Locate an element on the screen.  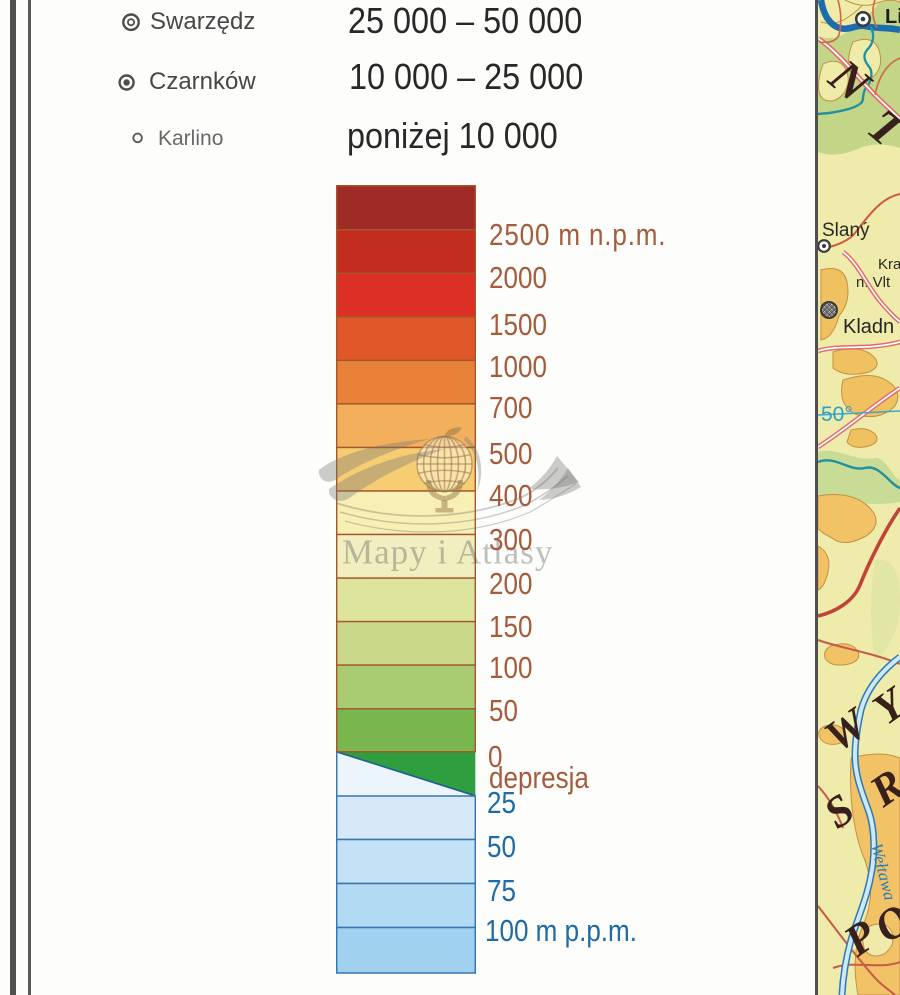
svg-text: 50° is located at coordinates (837, 414).